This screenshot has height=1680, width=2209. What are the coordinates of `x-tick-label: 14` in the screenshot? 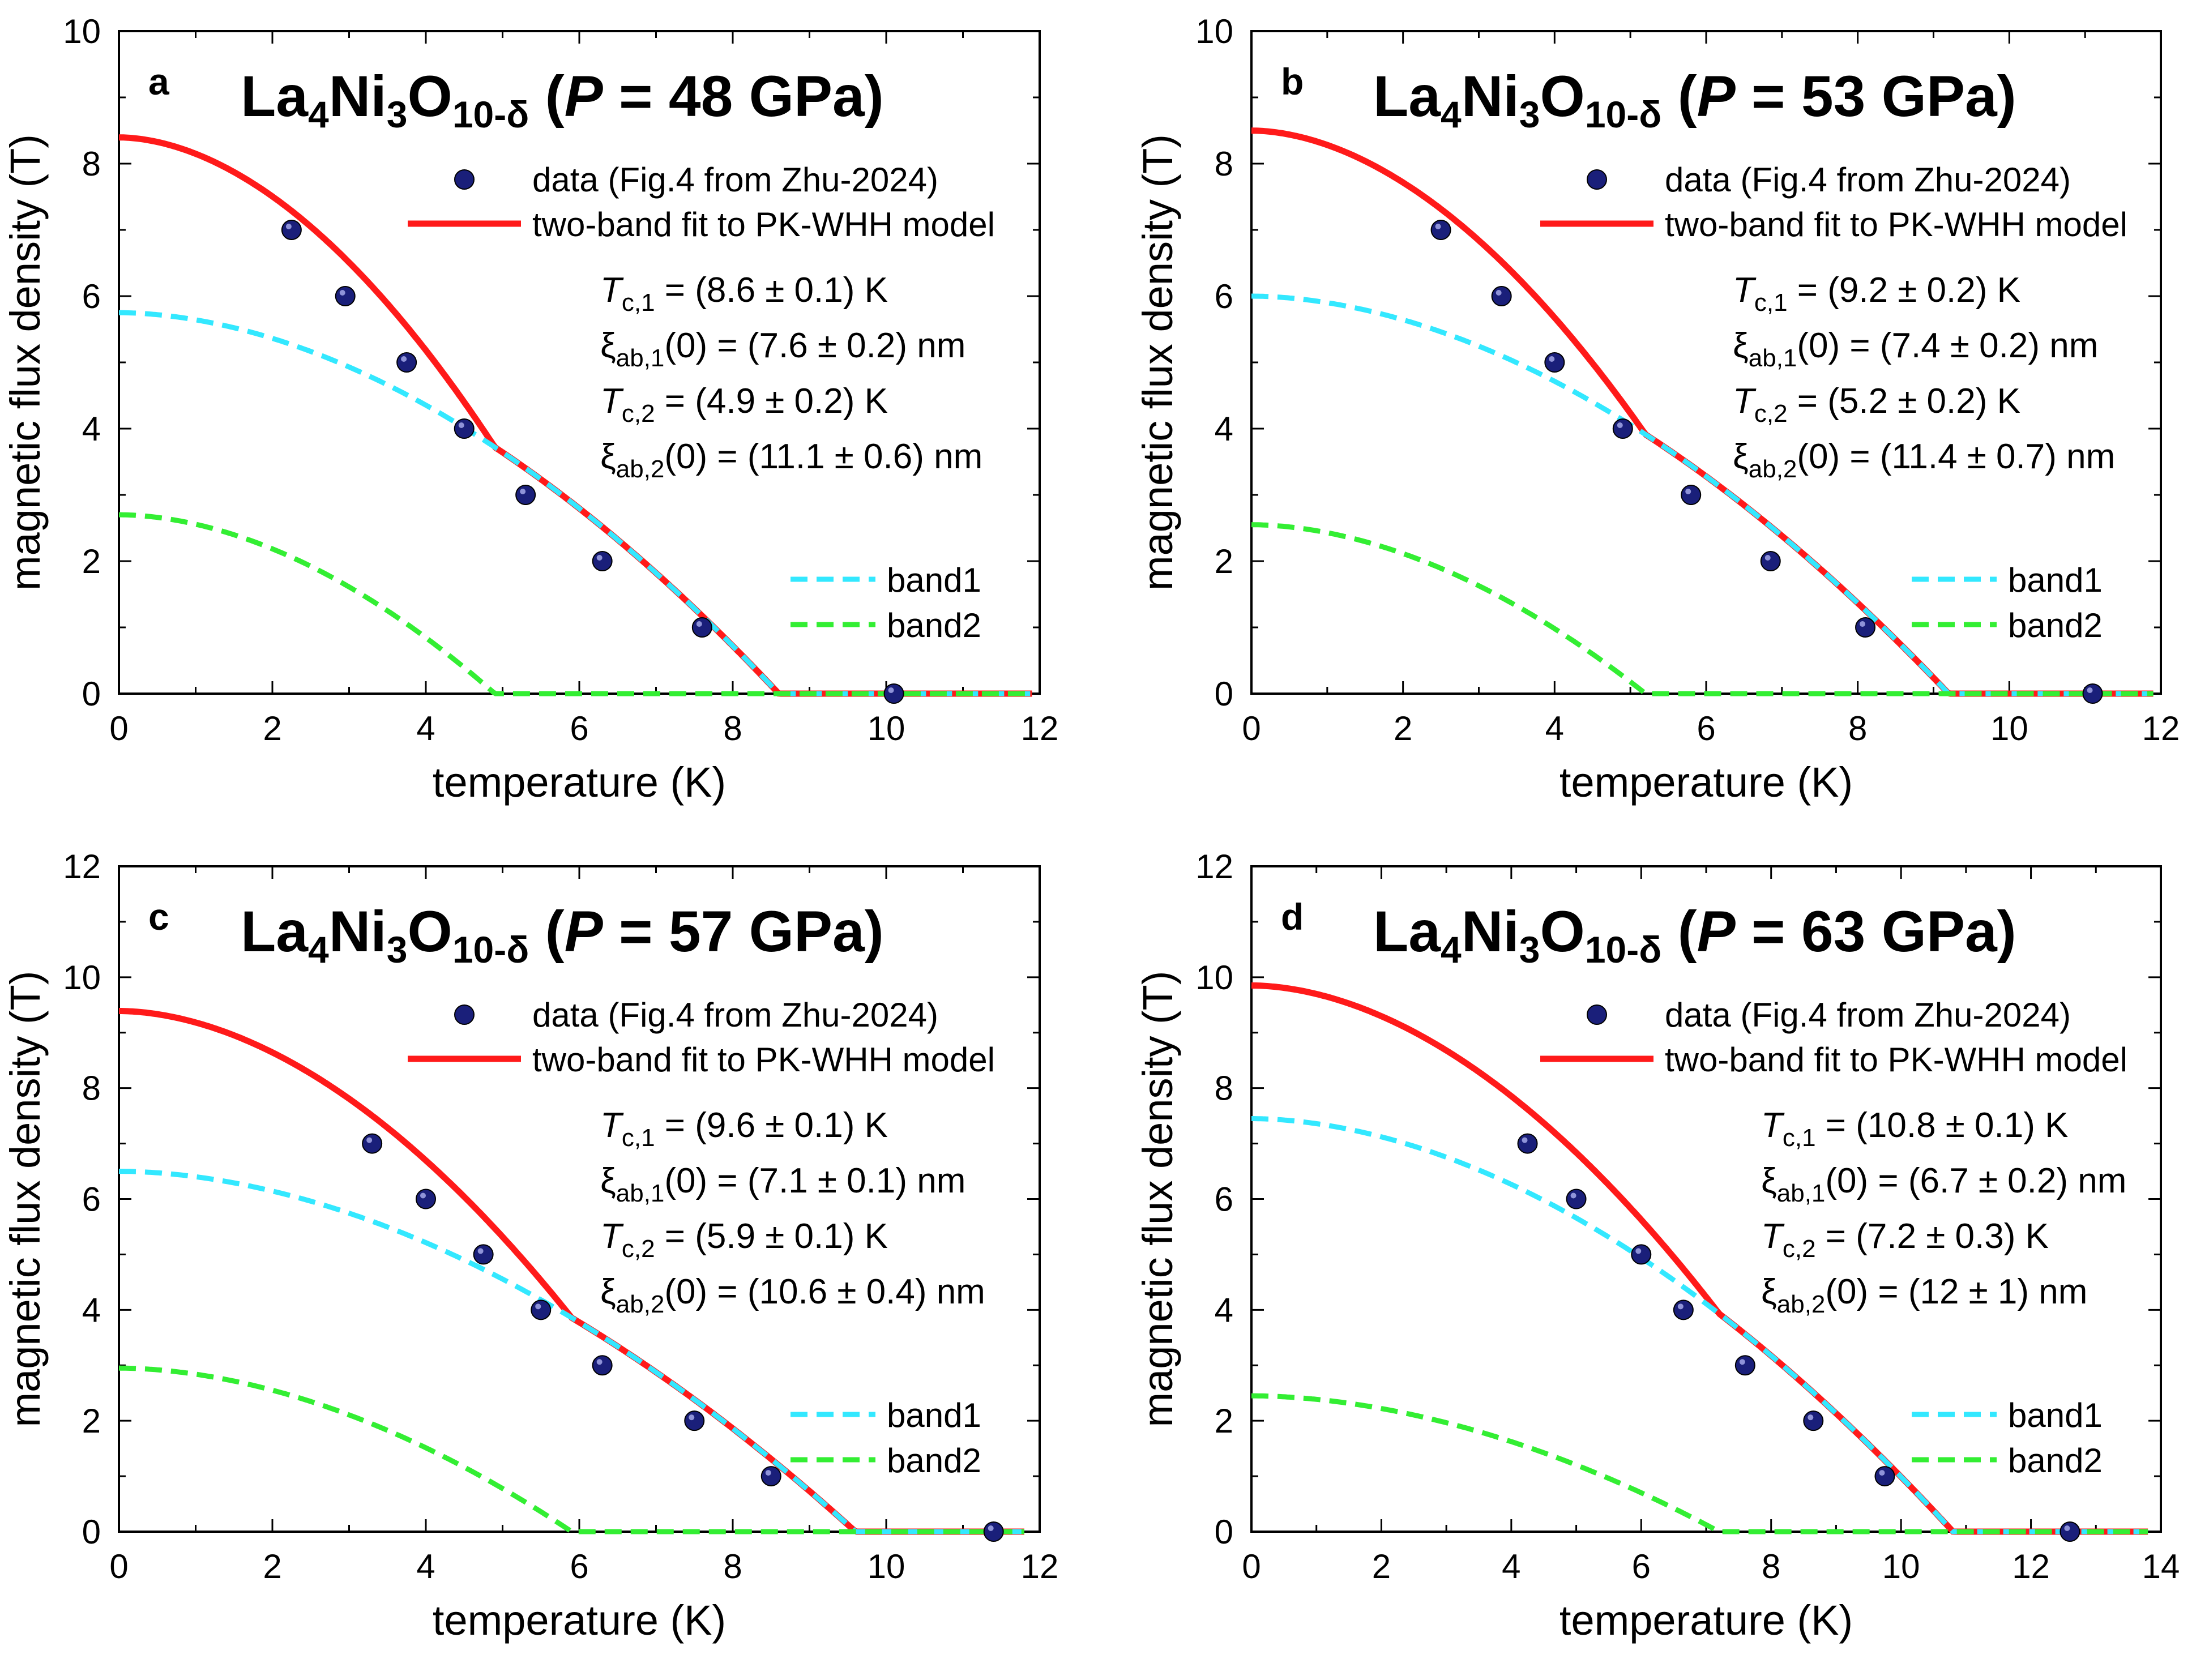 It's located at (2161, 1566).